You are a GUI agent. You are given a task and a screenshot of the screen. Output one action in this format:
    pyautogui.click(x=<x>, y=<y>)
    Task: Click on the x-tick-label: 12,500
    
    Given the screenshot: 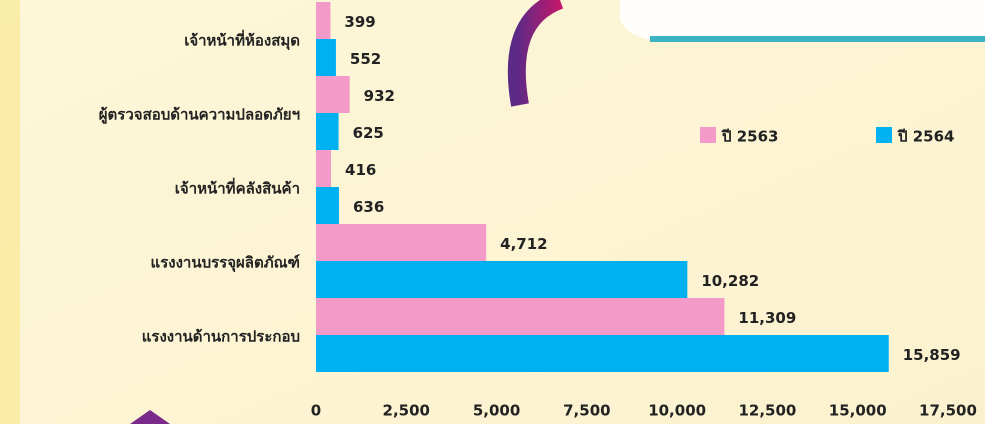 What is the action you would take?
    pyautogui.click(x=767, y=411)
    